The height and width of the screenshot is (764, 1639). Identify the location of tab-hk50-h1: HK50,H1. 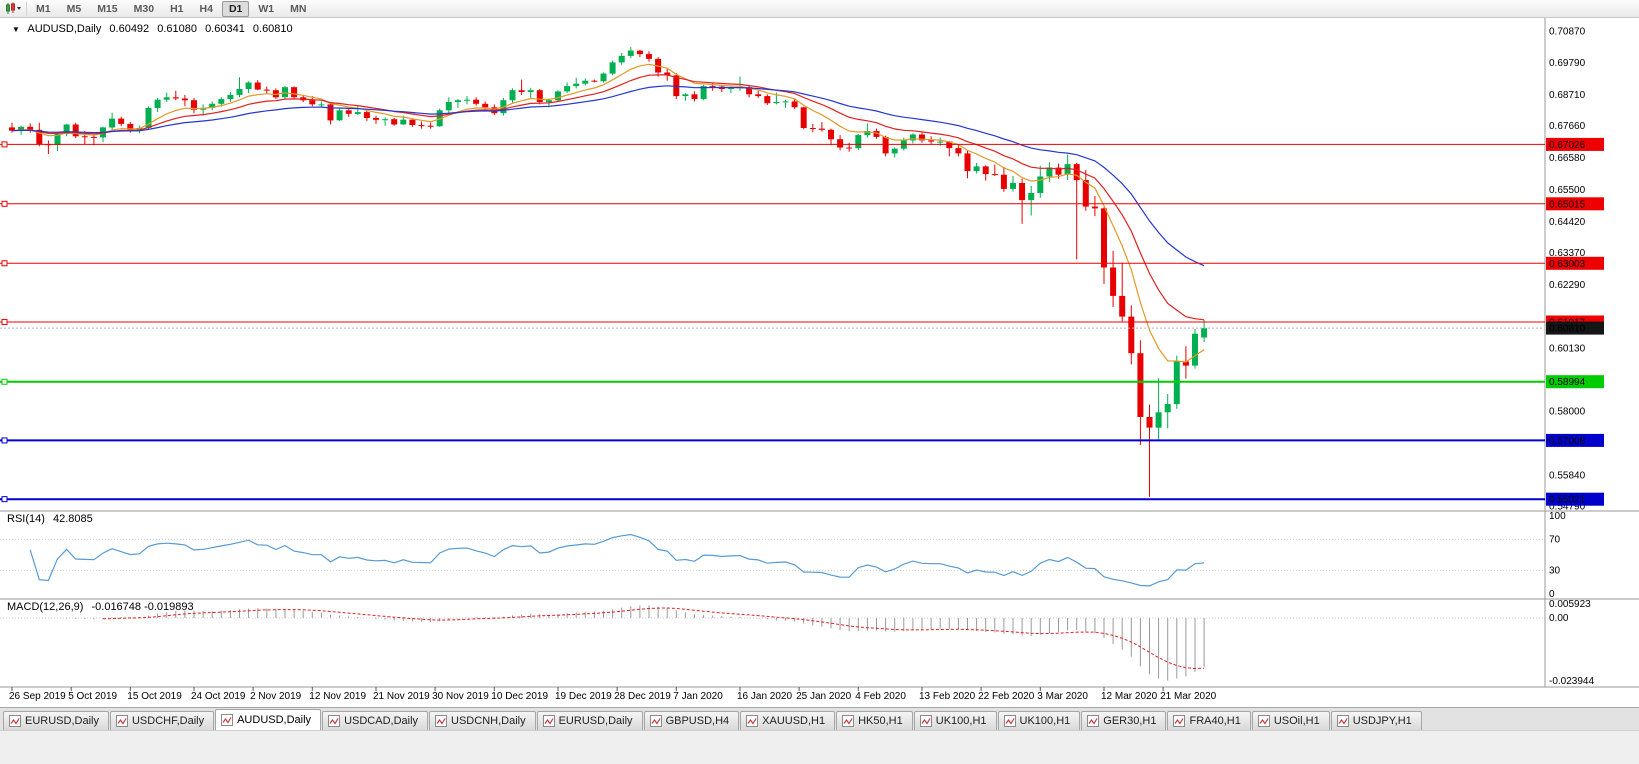
(874, 720).